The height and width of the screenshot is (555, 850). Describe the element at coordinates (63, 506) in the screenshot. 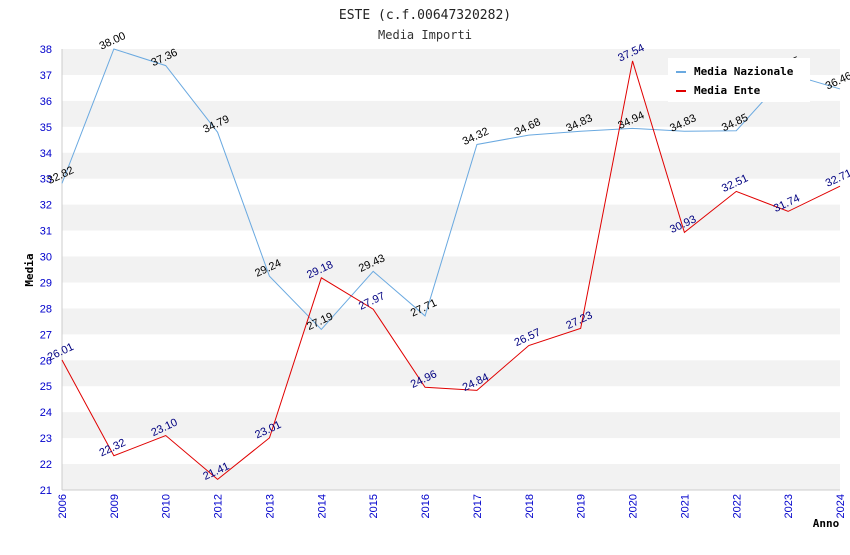

I see `x-tick-label: 2006` at that location.